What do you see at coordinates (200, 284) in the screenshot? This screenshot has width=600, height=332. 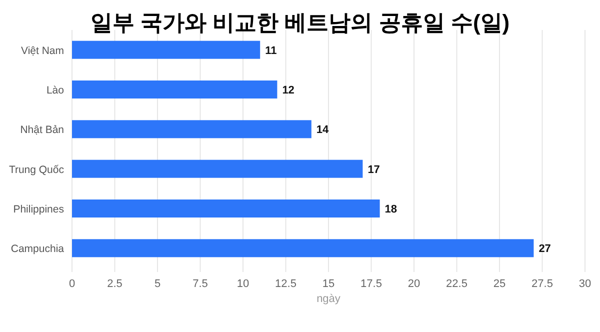 I see `x-tick-label: 7.5` at bounding box center [200, 284].